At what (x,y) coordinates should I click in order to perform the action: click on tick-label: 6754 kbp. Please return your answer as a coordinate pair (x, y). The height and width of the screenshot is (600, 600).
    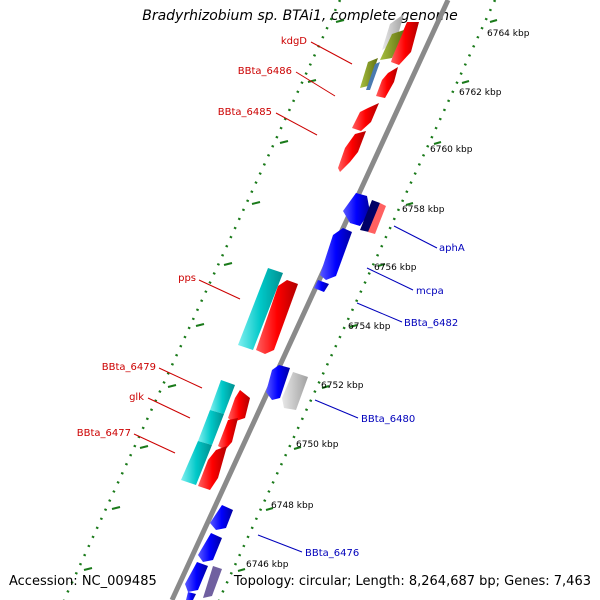
    Looking at the image, I should click on (369, 327).